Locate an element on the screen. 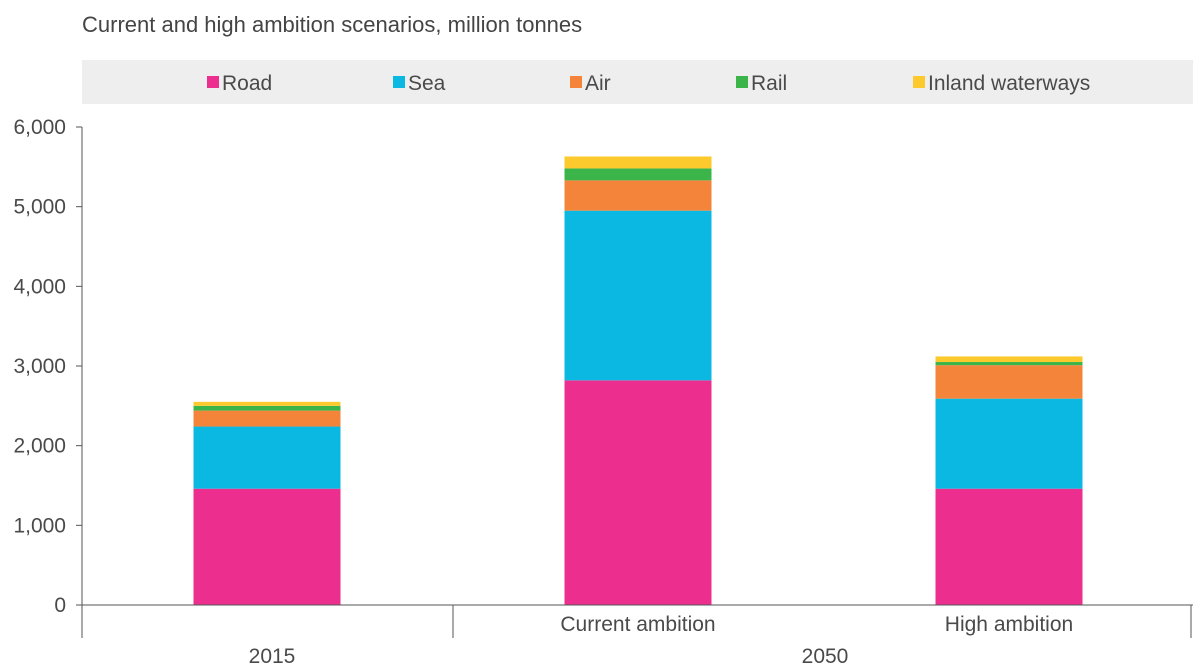  x-group-label-0: 2015 is located at coordinates (272, 656).